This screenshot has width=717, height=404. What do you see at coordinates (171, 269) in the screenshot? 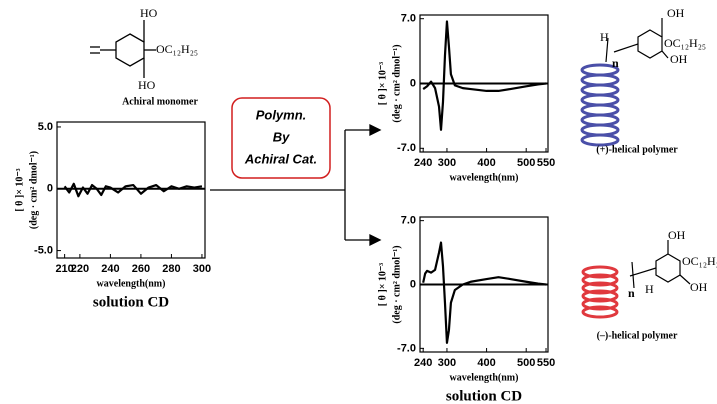
I see `x-tick-label: 280` at bounding box center [171, 269].